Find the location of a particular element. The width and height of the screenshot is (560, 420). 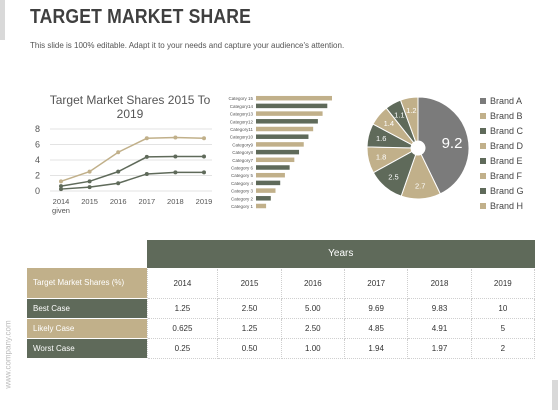

table-cell: 5.00 is located at coordinates (313, 308).